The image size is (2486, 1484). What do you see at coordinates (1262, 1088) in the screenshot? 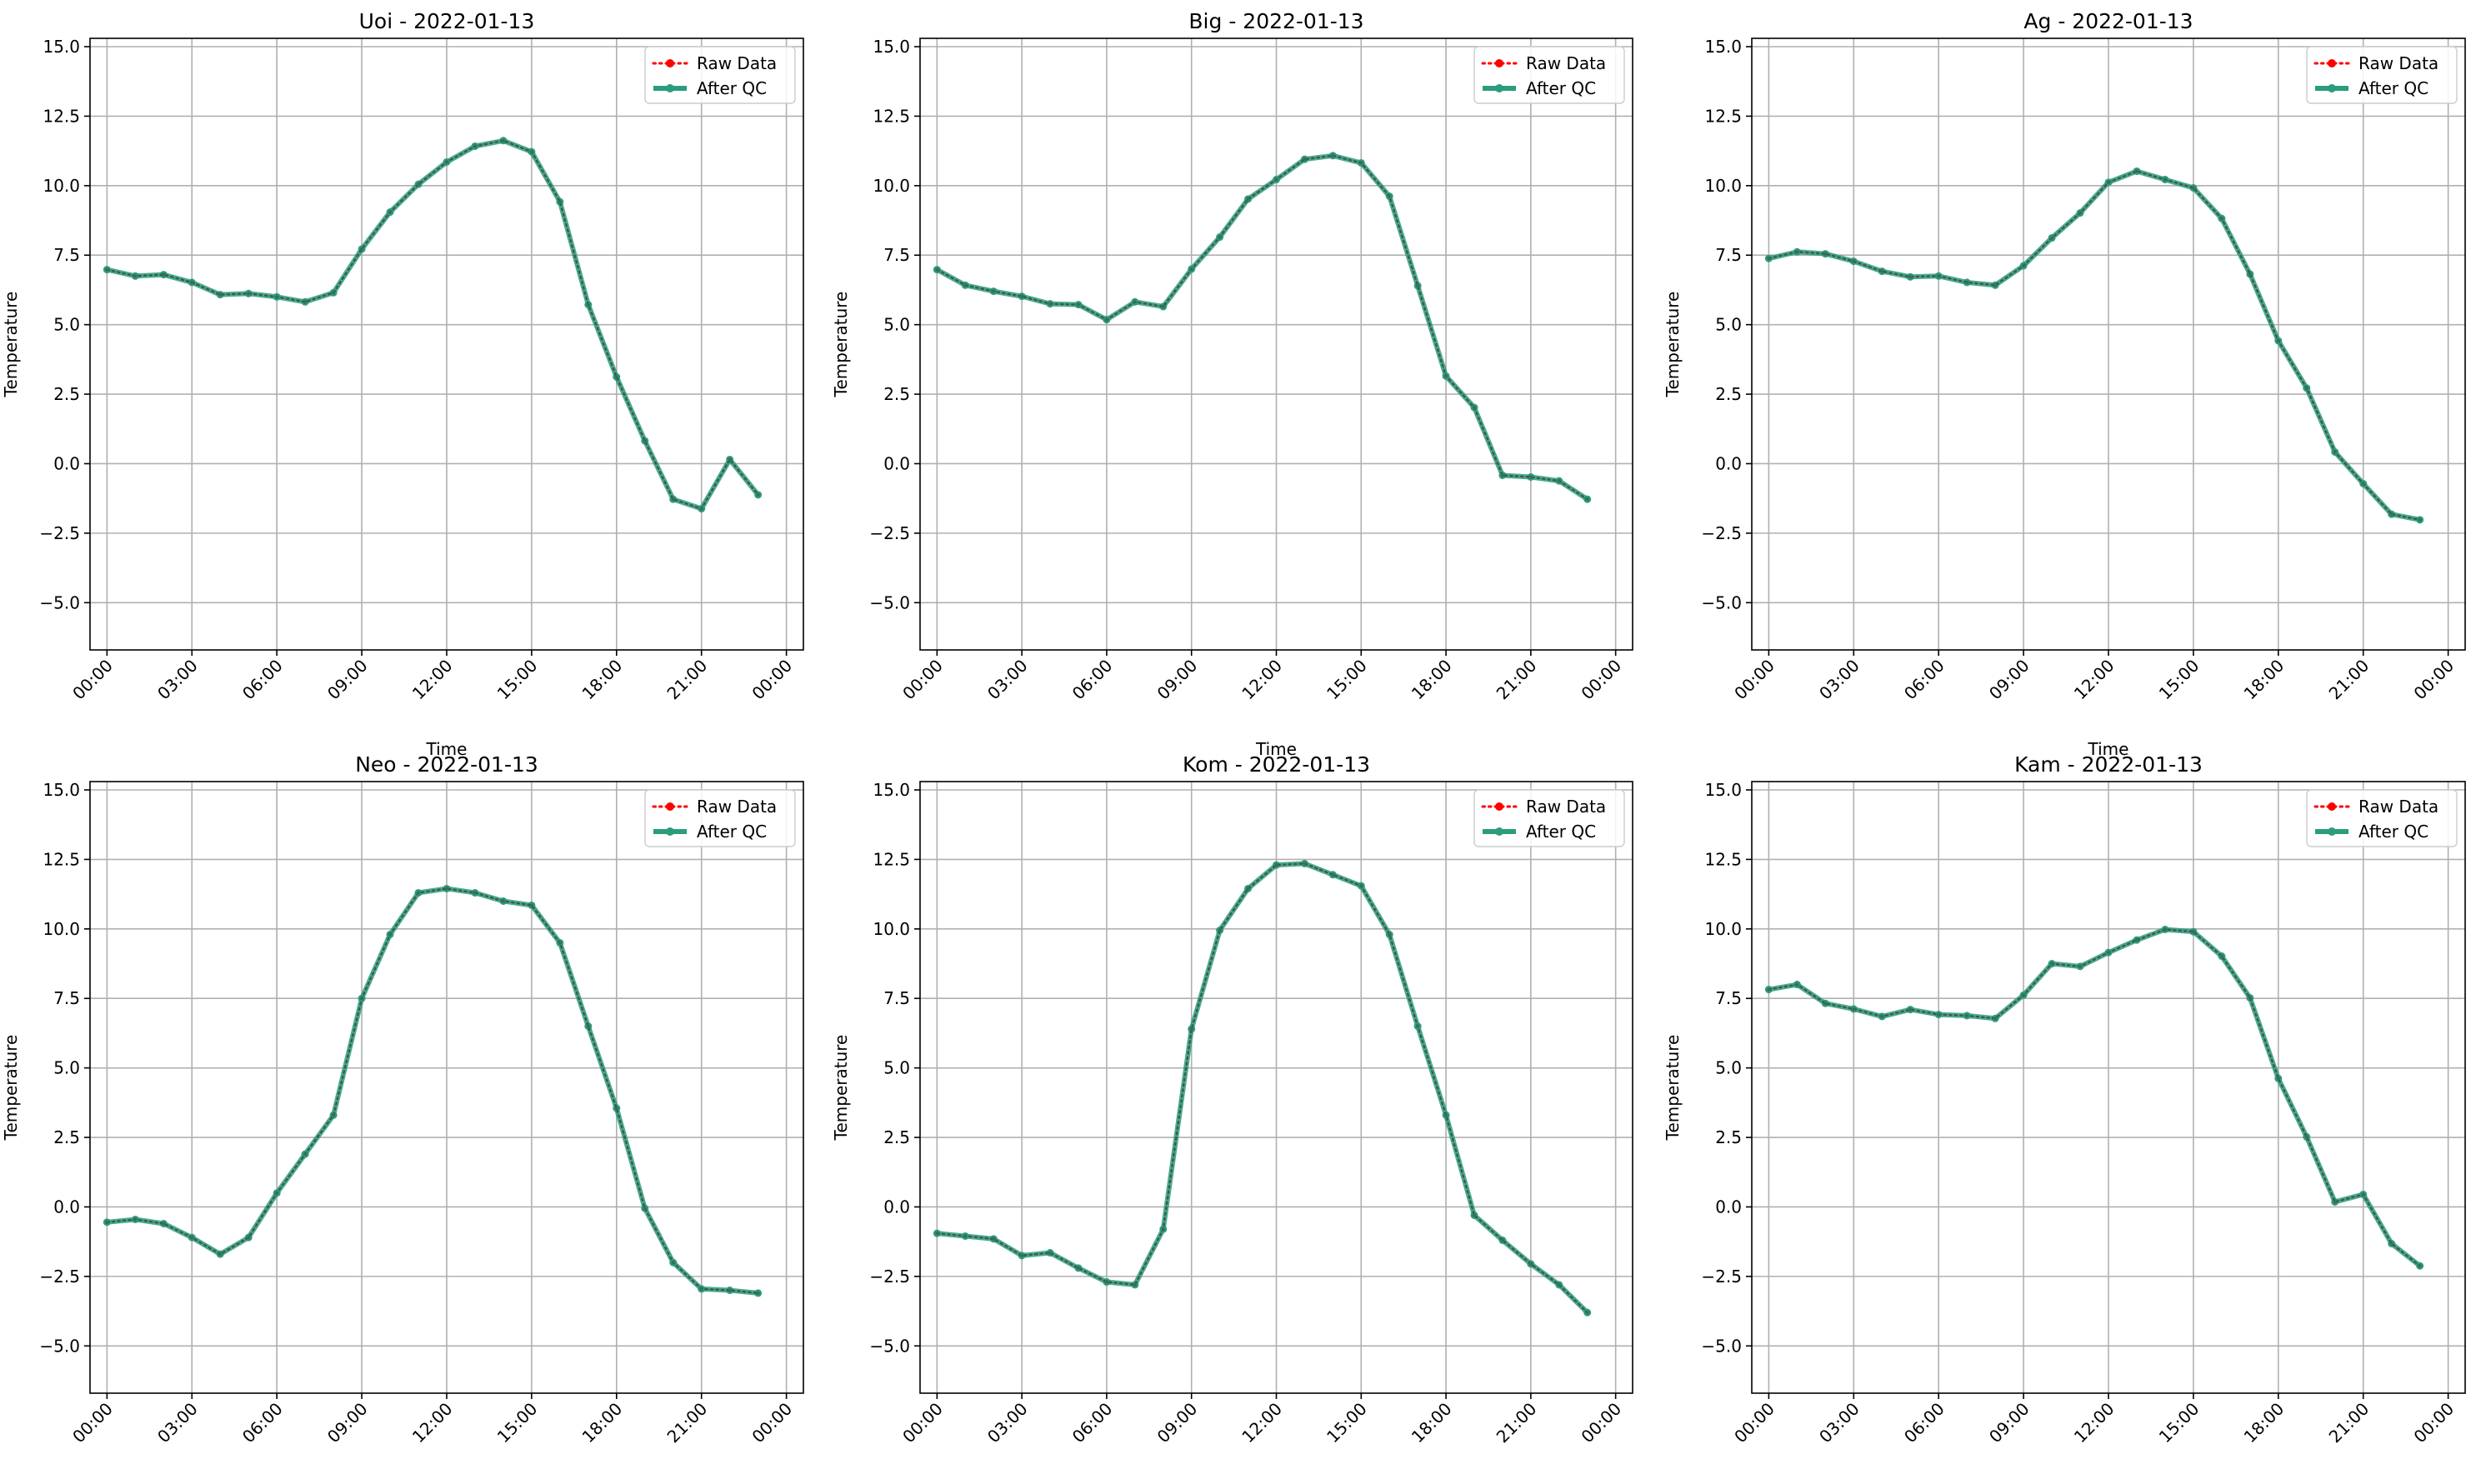
I see `series-line-raw-data` at bounding box center [1262, 1088].